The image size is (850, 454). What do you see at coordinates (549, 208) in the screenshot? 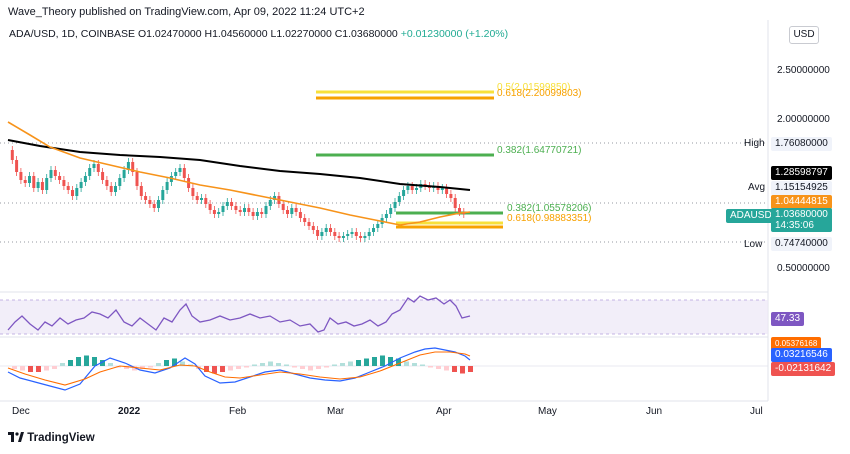
I see `fib-label-0382-lower: 0.382(1.05578206)` at bounding box center [549, 208].